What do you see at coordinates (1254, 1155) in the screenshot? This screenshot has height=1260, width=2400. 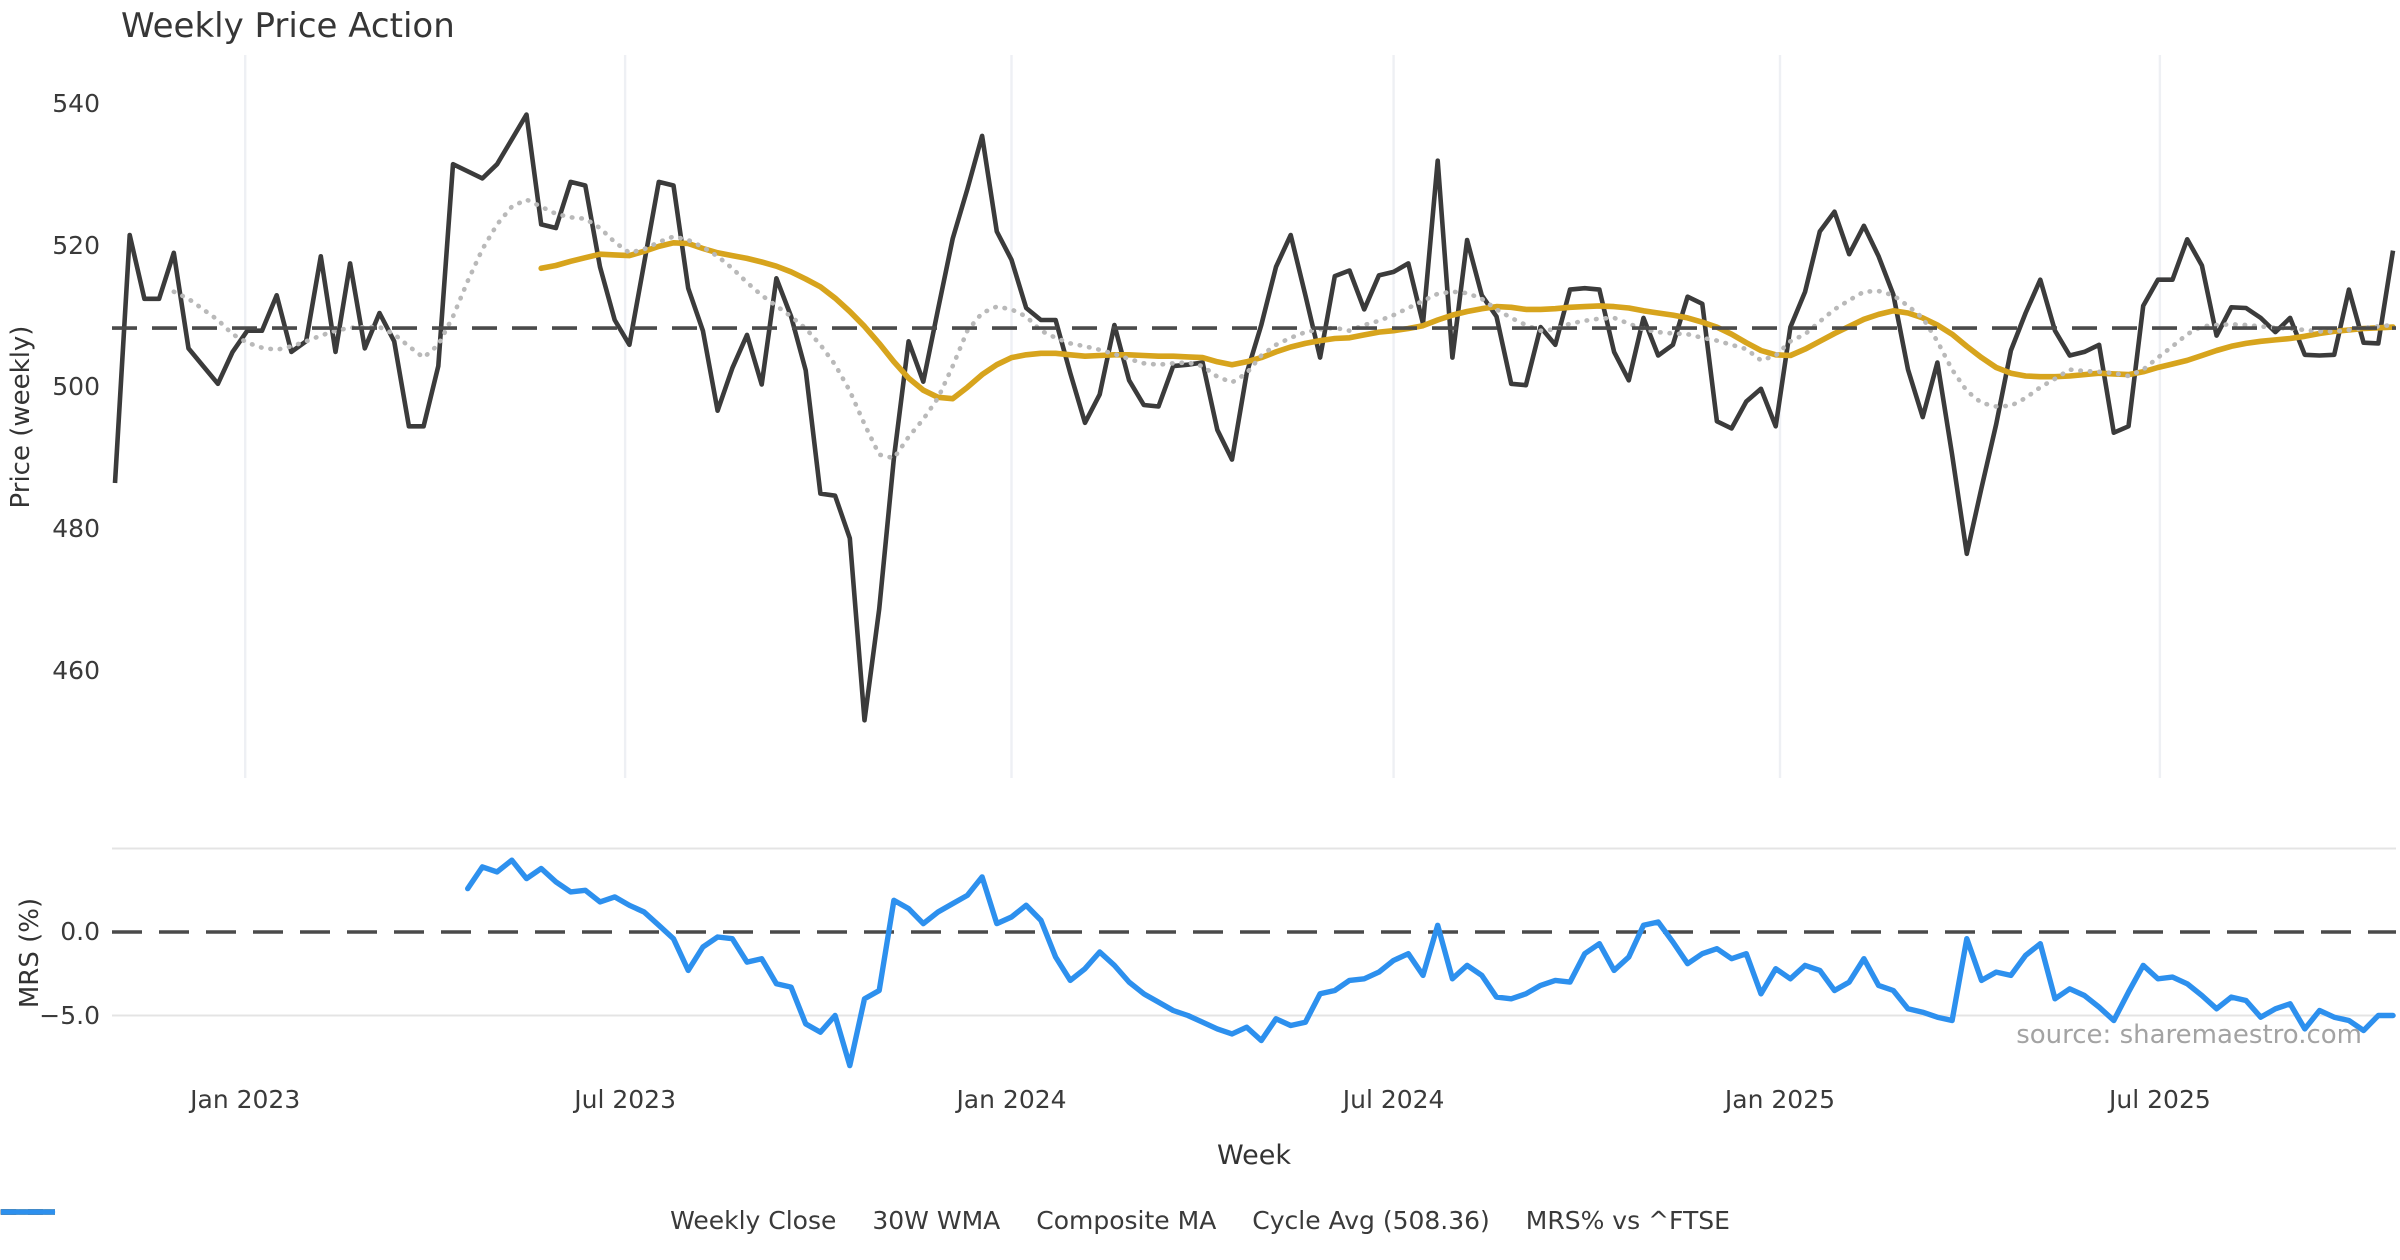 I see `x-axis-label: Week` at bounding box center [1254, 1155].